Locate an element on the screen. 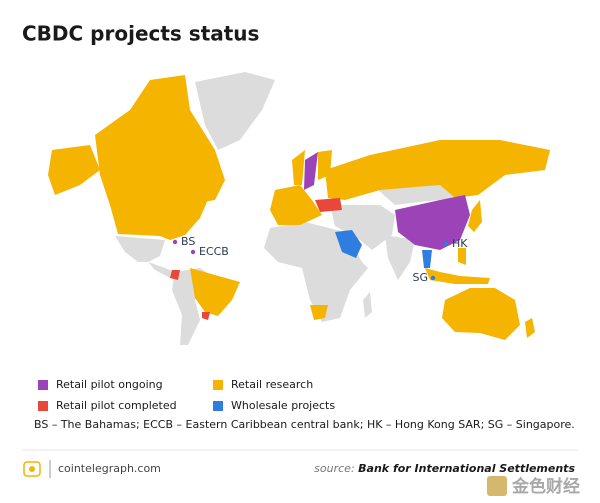 The image size is (600, 503). indonesia is located at coordinates (457, 276).